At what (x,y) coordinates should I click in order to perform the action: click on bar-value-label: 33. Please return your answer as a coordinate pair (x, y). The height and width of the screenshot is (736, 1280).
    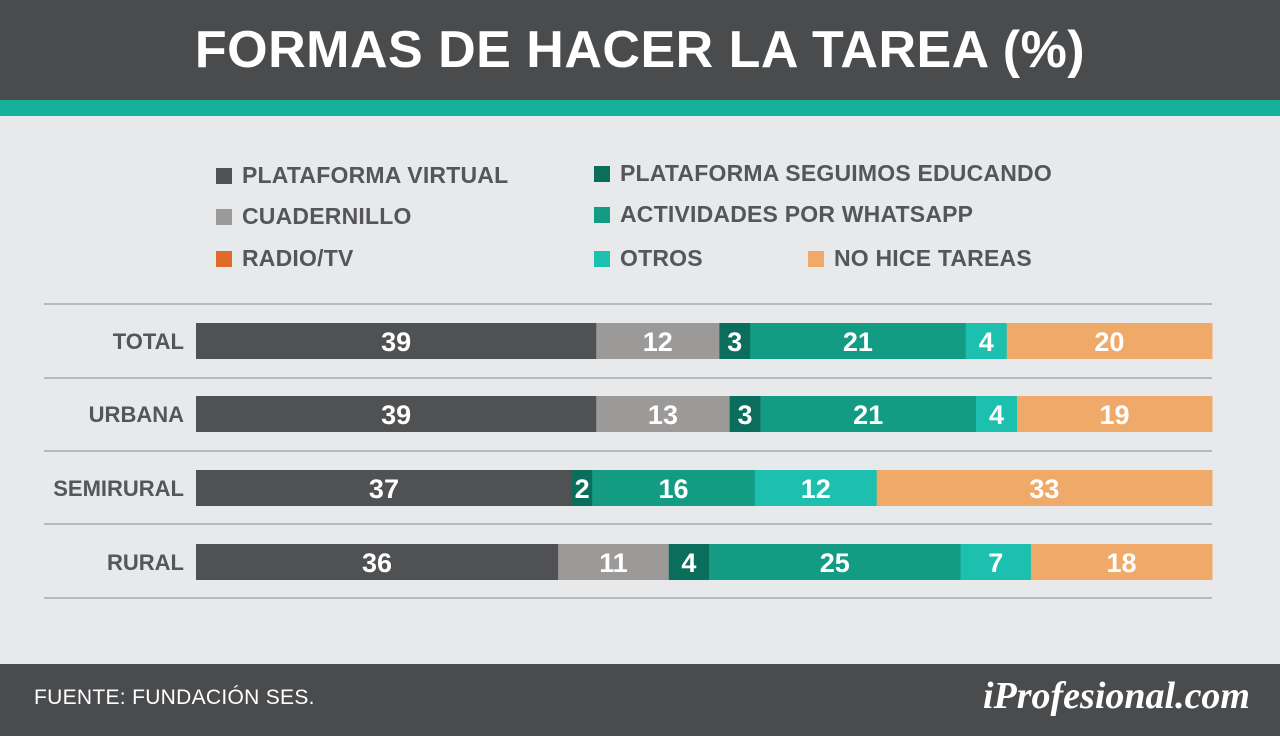
    Looking at the image, I should click on (1044, 489).